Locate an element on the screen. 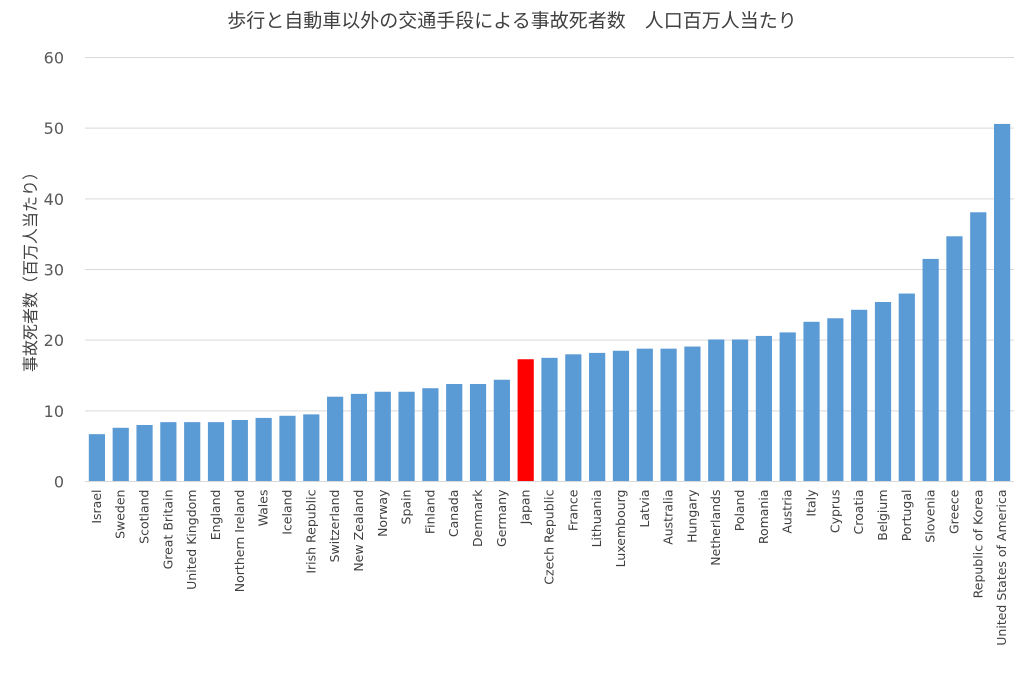  x-tick-label: New Zealand is located at coordinates (358, 531).